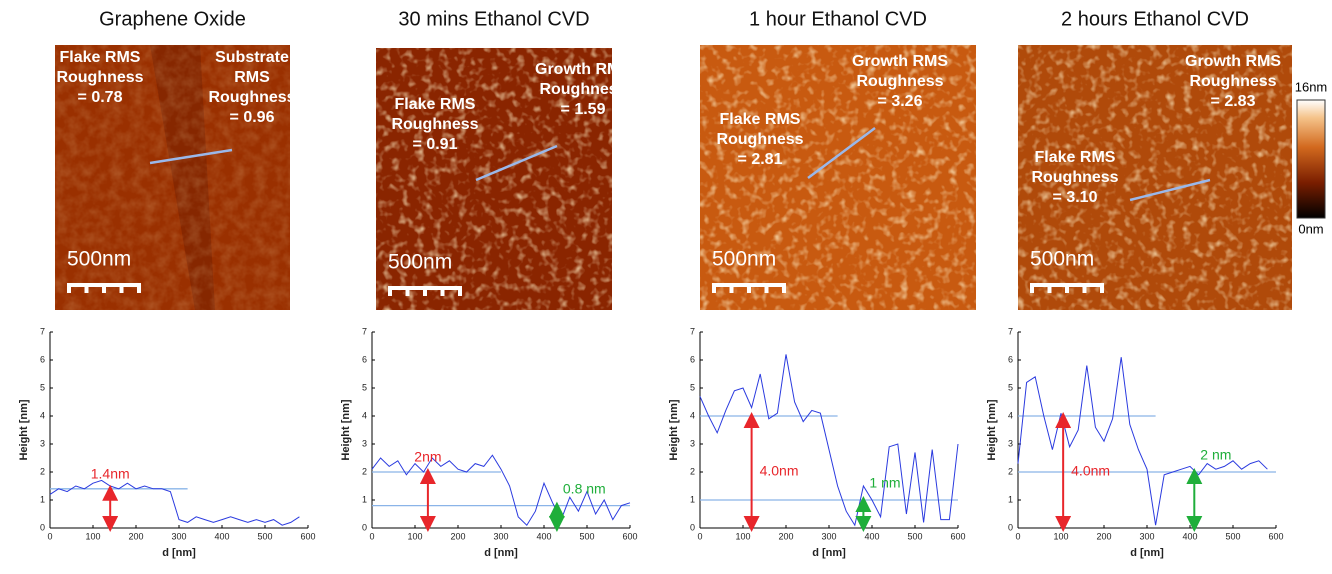 The image size is (1332, 574). Describe the element at coordinates (760, 159) in the screenshot. I see `image-label: = 2.81` at that location.